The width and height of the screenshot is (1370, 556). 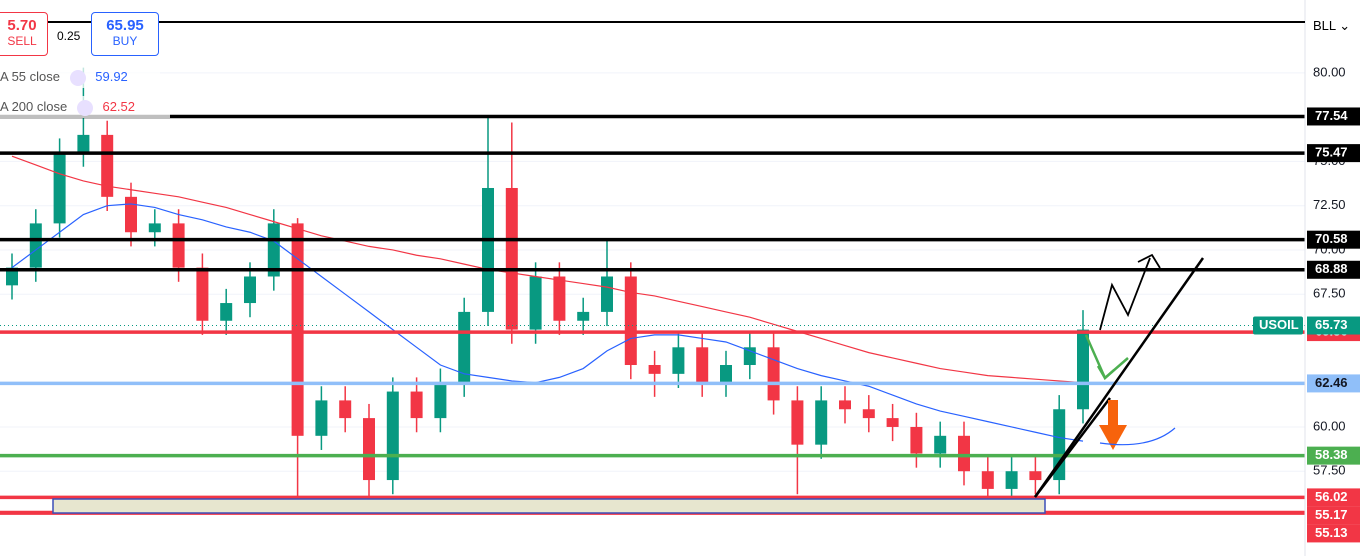 I want to click on indicator-row: A 55 close 59.92, so click(x=80, y=77).